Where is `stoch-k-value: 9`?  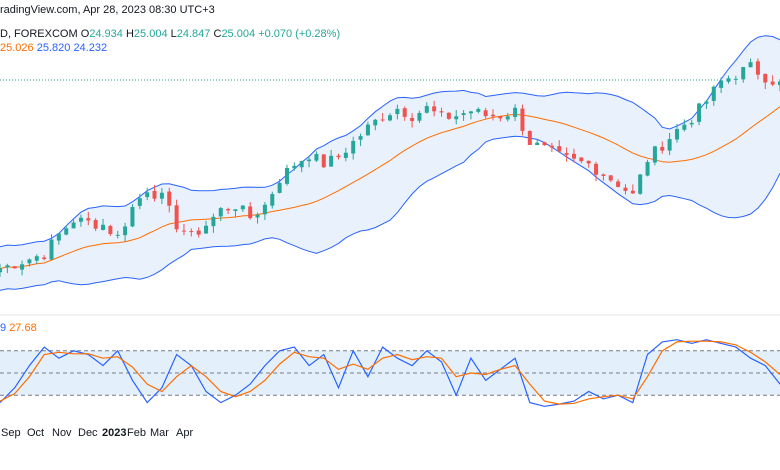 stoch-k-value: 9 is located at coordinates (3, 328).